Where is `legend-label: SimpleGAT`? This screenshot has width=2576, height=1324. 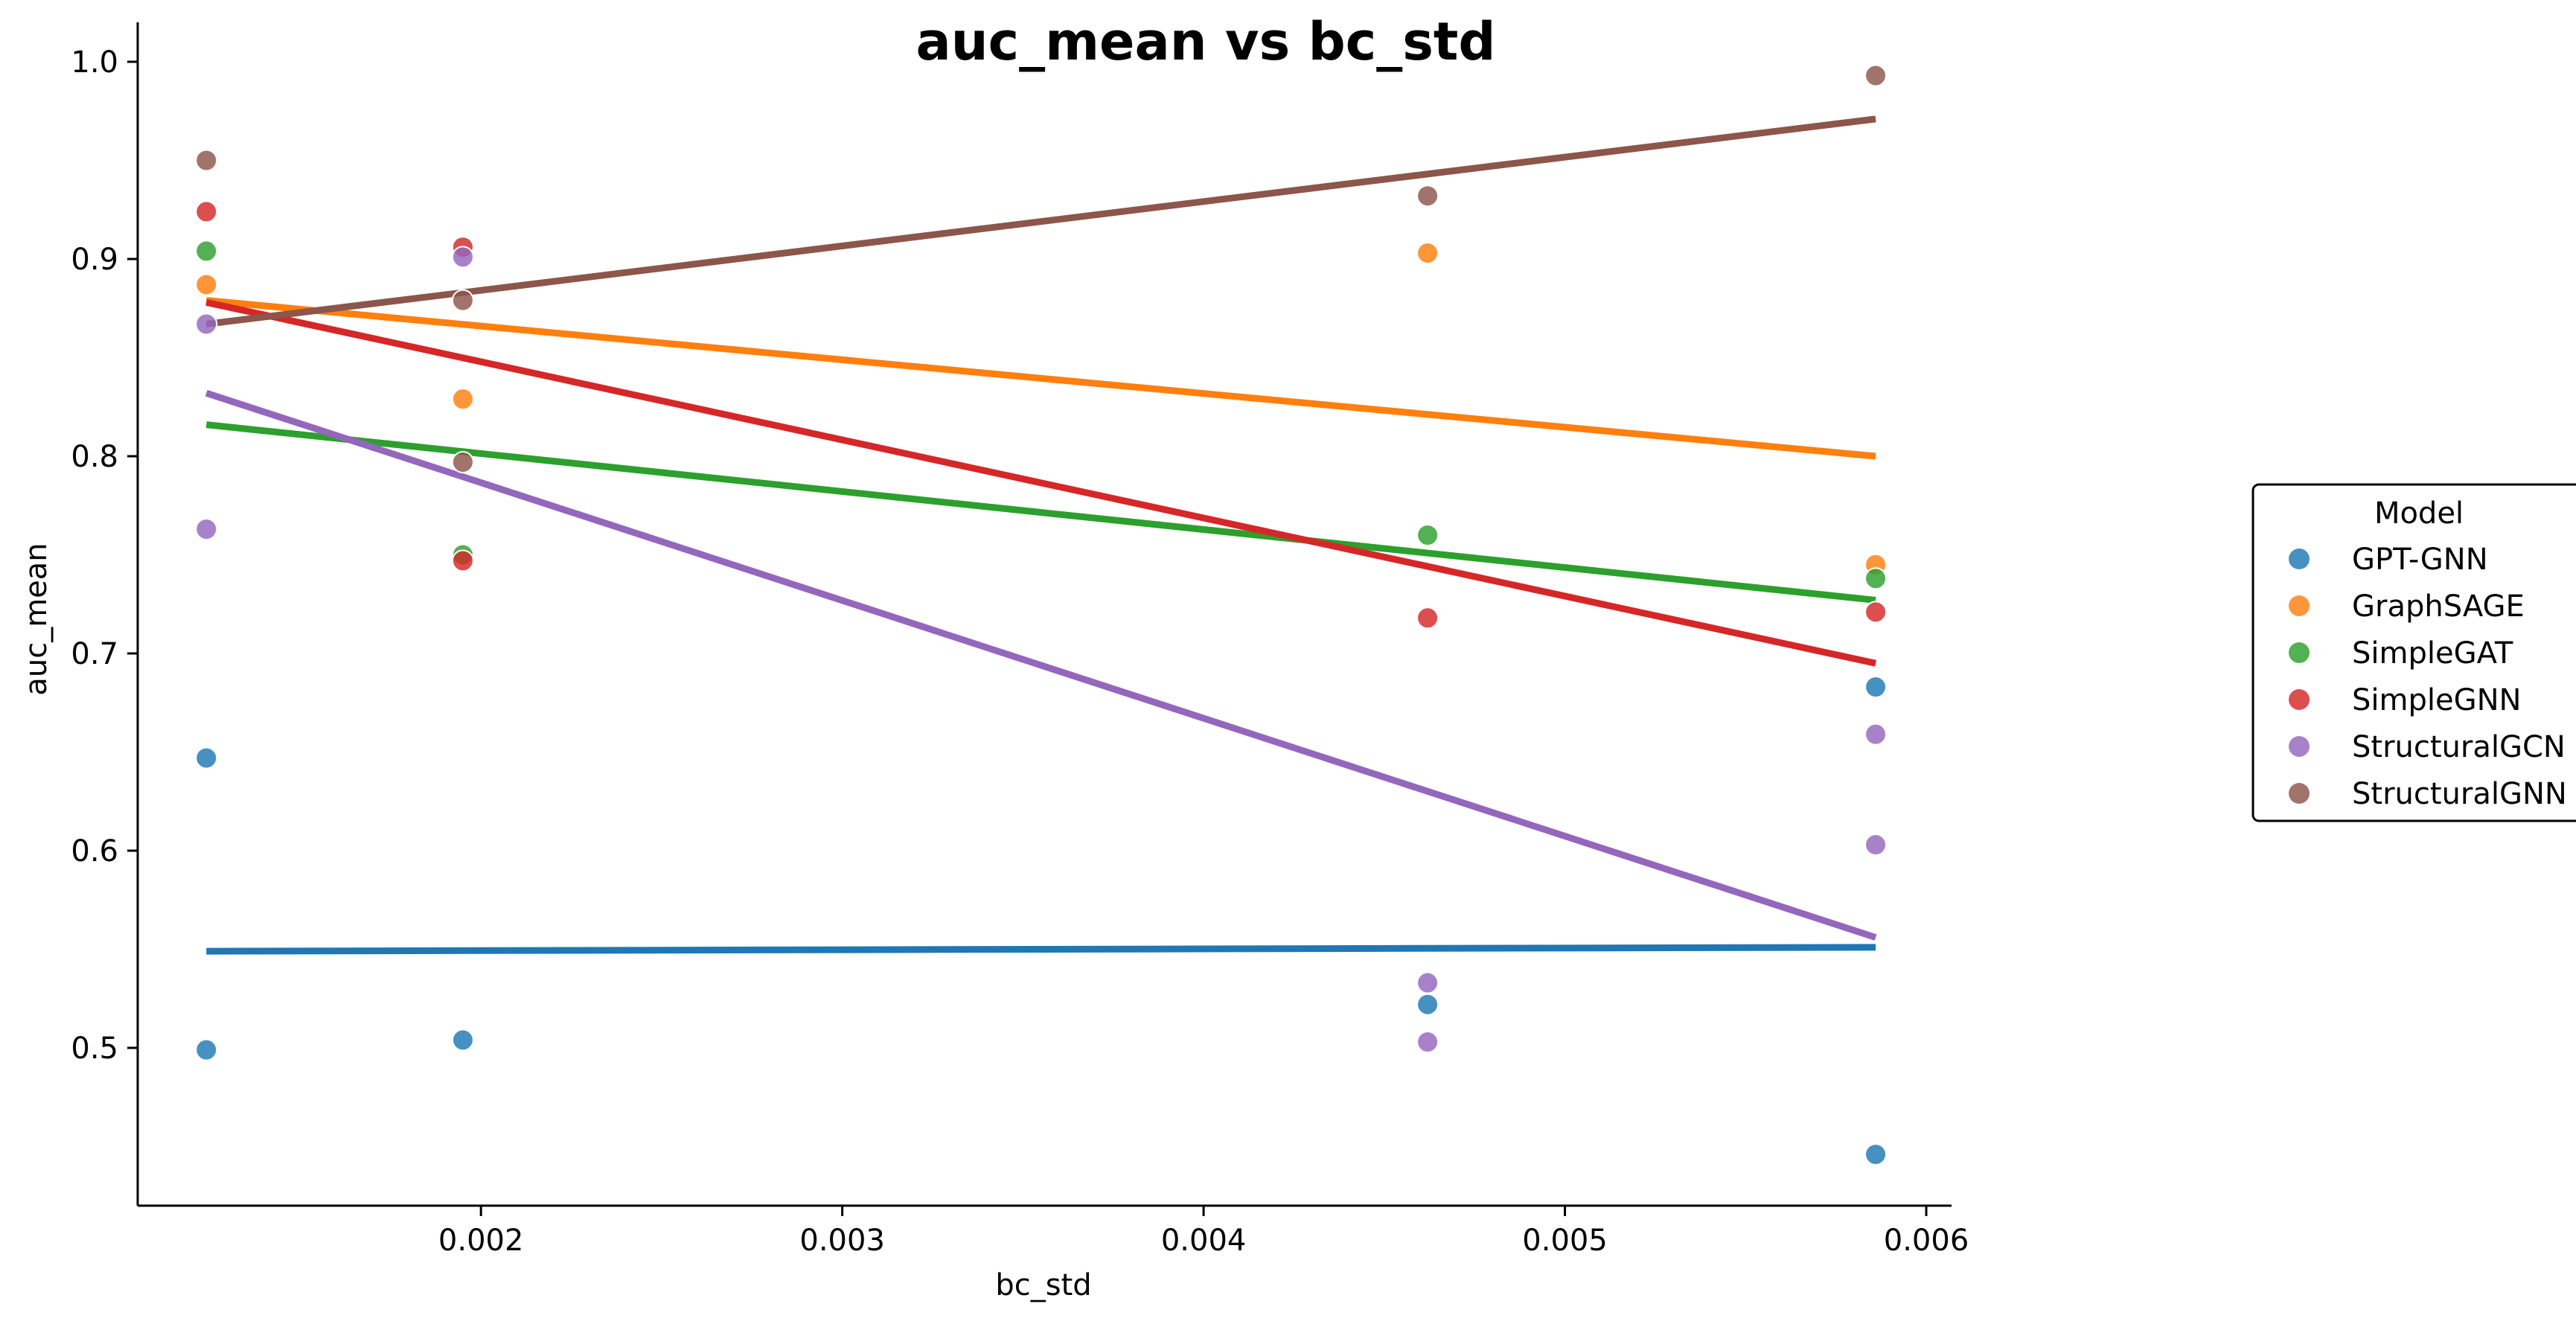 legend-label: SimpleGAT is located at coordinates (2432, 654).